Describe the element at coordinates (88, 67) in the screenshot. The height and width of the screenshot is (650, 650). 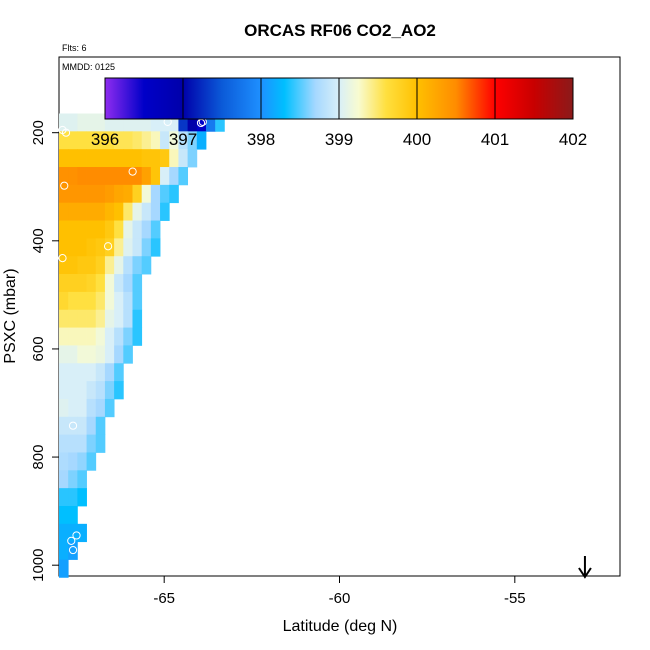
I see `date-note: MMDD: 0125` at that location.